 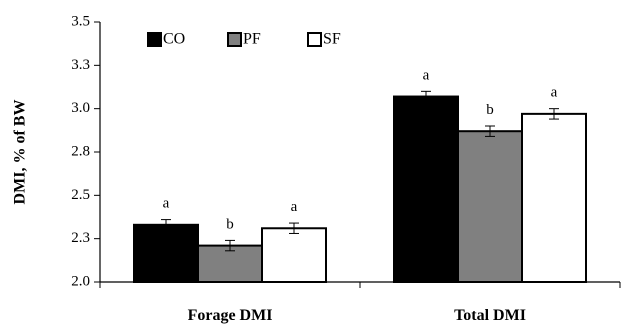 What do you see at coordinates (490, 315) in the screenshot?
I see `x-category-label: Total DMI` at bounding box center [490, 315].